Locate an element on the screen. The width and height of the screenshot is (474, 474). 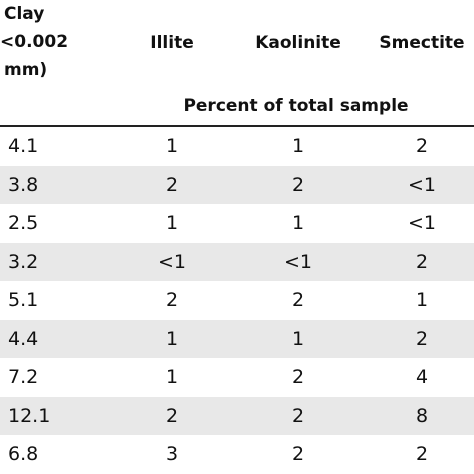
clay-cell: 7.2 is located at coordinates (23, 377).